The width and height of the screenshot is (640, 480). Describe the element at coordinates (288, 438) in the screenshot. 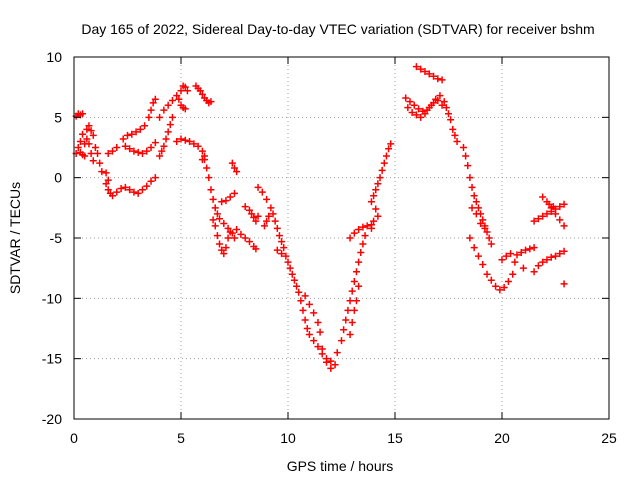

I see `x-tick-label: 10` at that location.